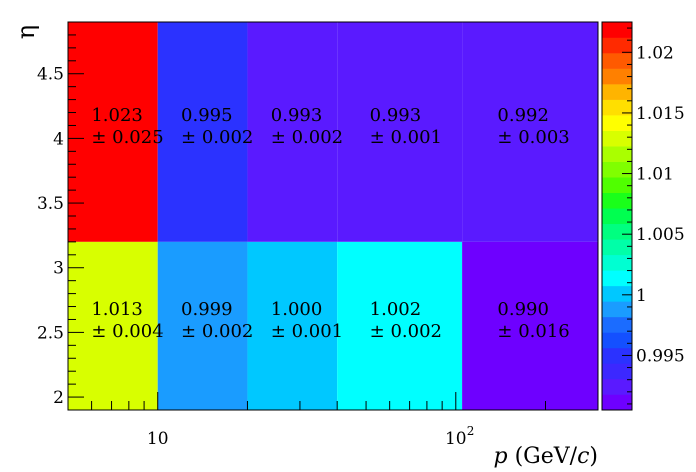 The height and width of the screenshot is (472, 696). I want to click on cell-value-label: 1.023, so click(117, 115).